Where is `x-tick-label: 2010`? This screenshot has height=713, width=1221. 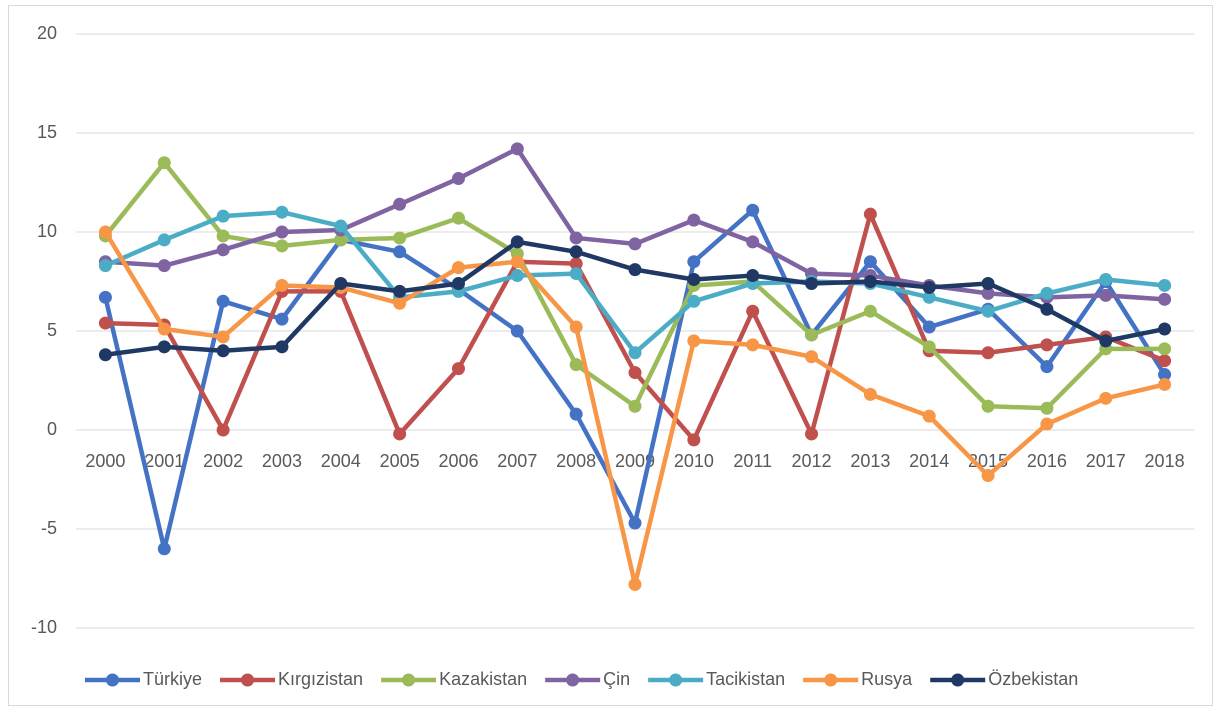 x-tick-label: 2010 is located at coordinates (694, 461).